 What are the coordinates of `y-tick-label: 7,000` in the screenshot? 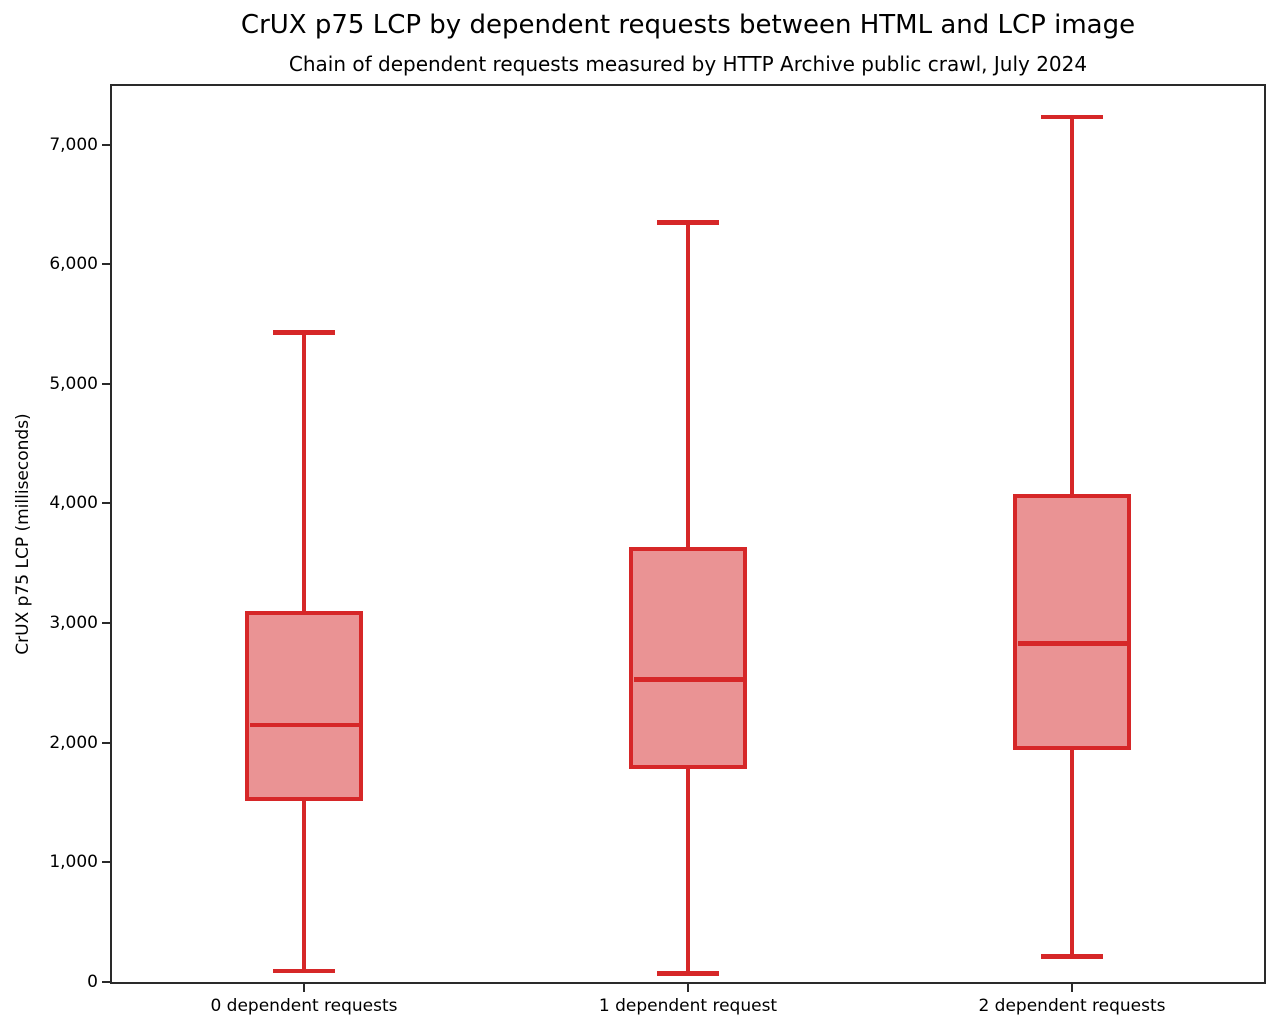 It's located at (73, 144).